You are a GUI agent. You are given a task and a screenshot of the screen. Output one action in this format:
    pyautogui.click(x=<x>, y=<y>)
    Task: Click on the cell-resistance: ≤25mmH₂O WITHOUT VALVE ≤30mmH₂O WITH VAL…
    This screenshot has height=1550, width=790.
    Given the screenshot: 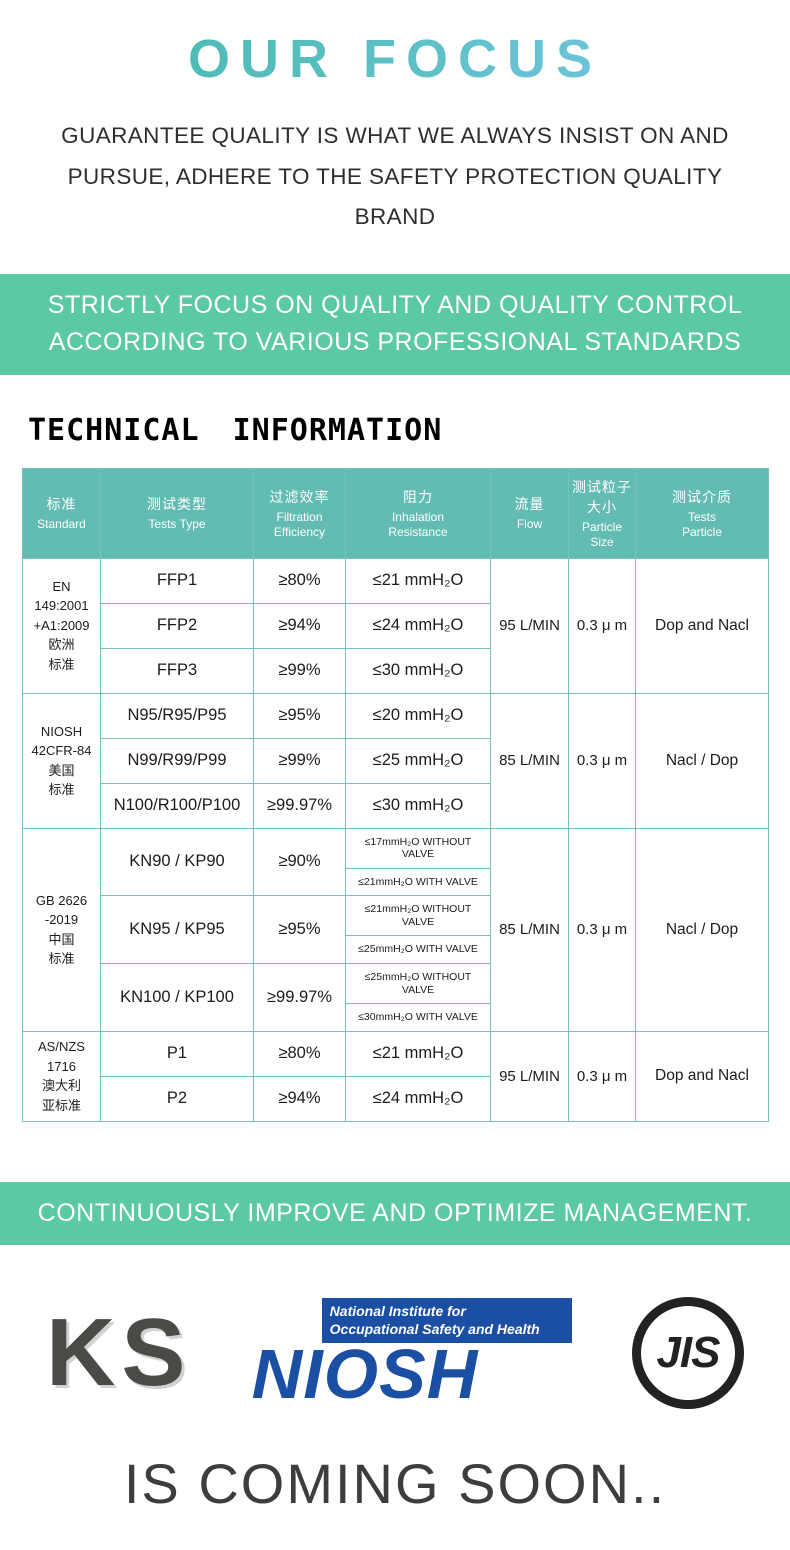 What is the action you would take?
    pyautogui.click(x=418, y=997)
    